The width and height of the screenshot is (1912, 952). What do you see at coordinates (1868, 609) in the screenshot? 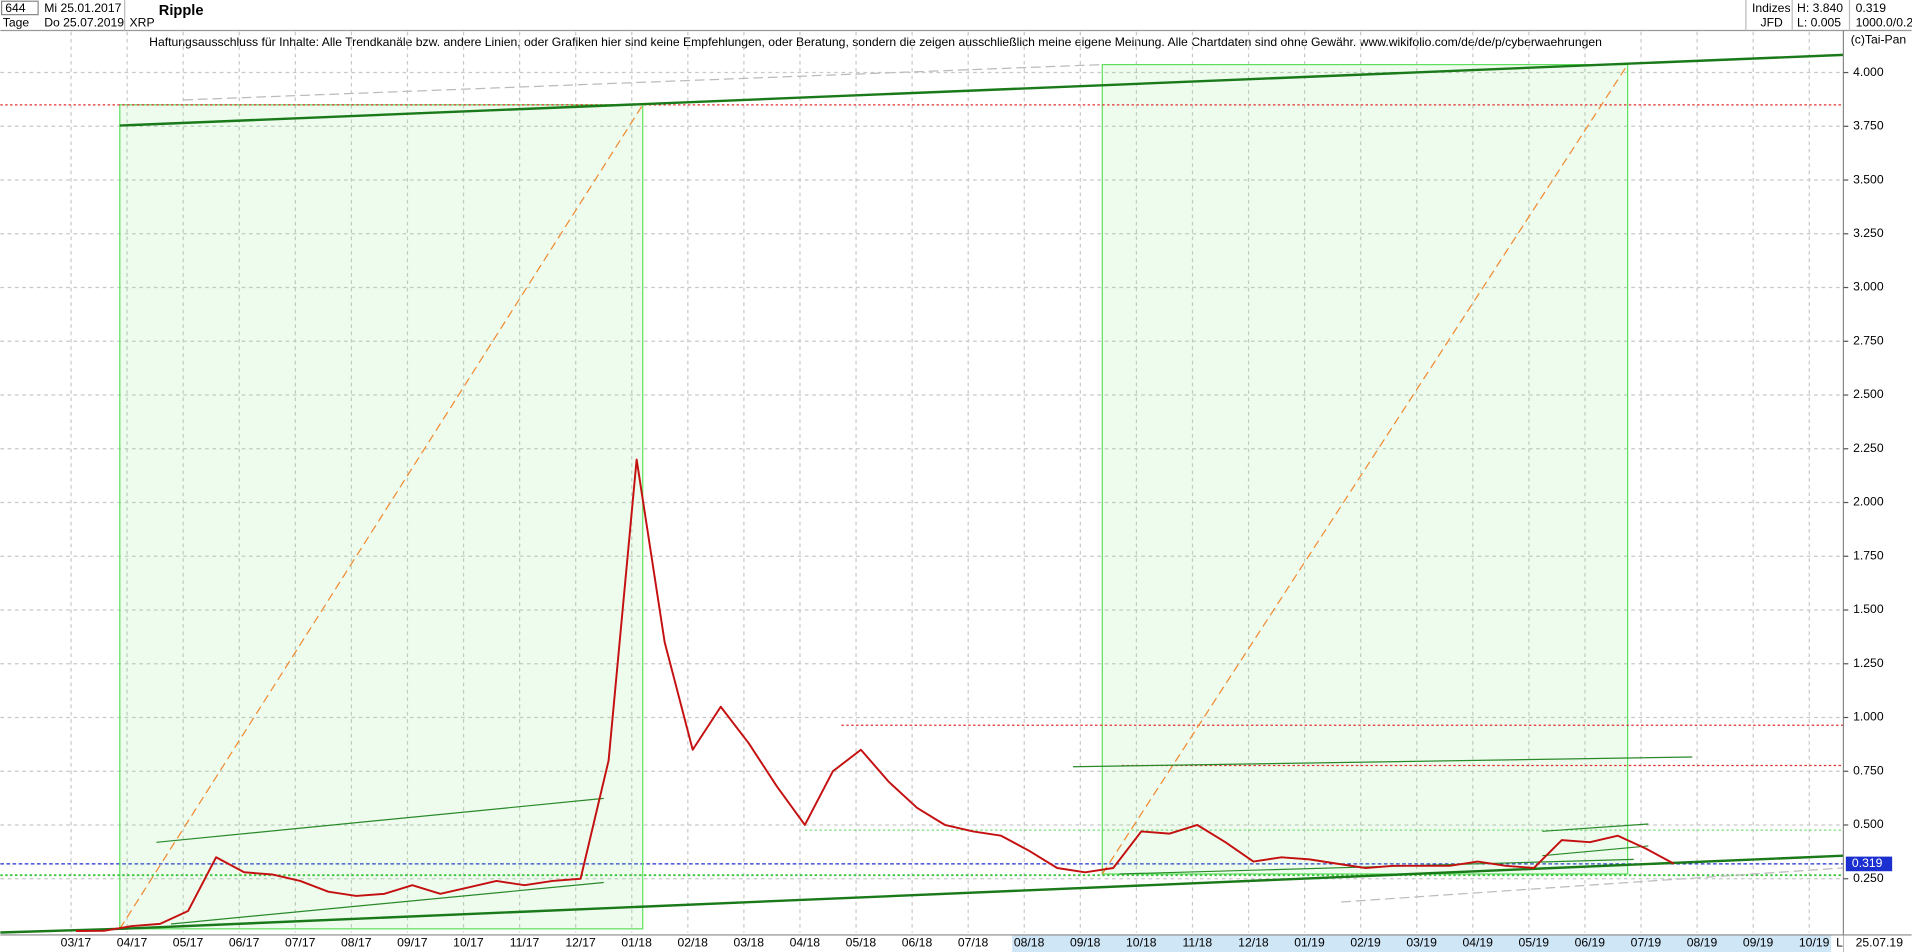
I see `y-tick-label: 1.500` at bounding box center [1868, 609].